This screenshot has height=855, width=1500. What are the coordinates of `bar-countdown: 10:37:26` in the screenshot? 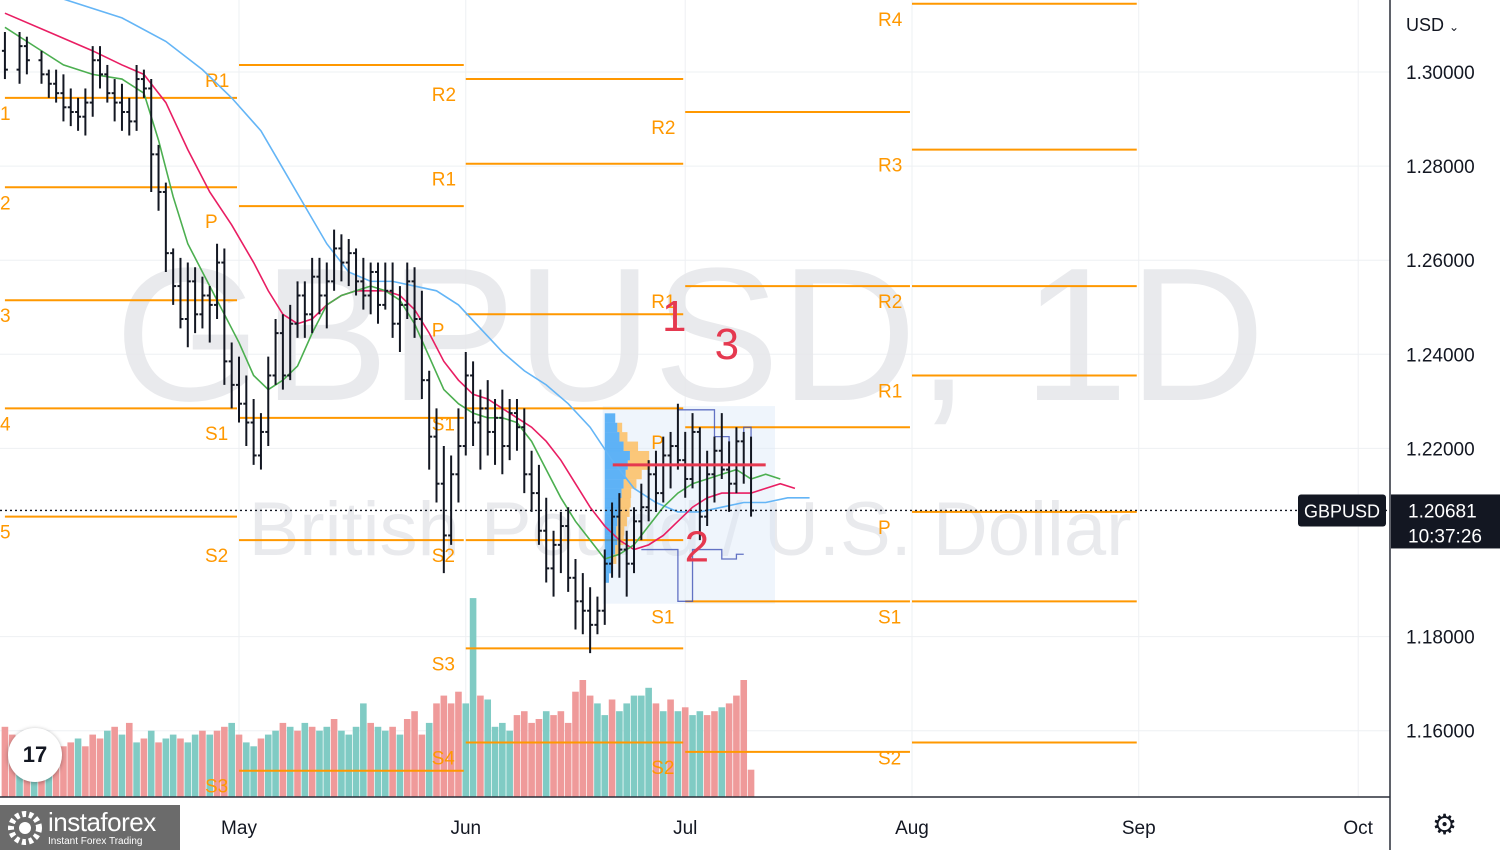 It's located at (1445, 536).